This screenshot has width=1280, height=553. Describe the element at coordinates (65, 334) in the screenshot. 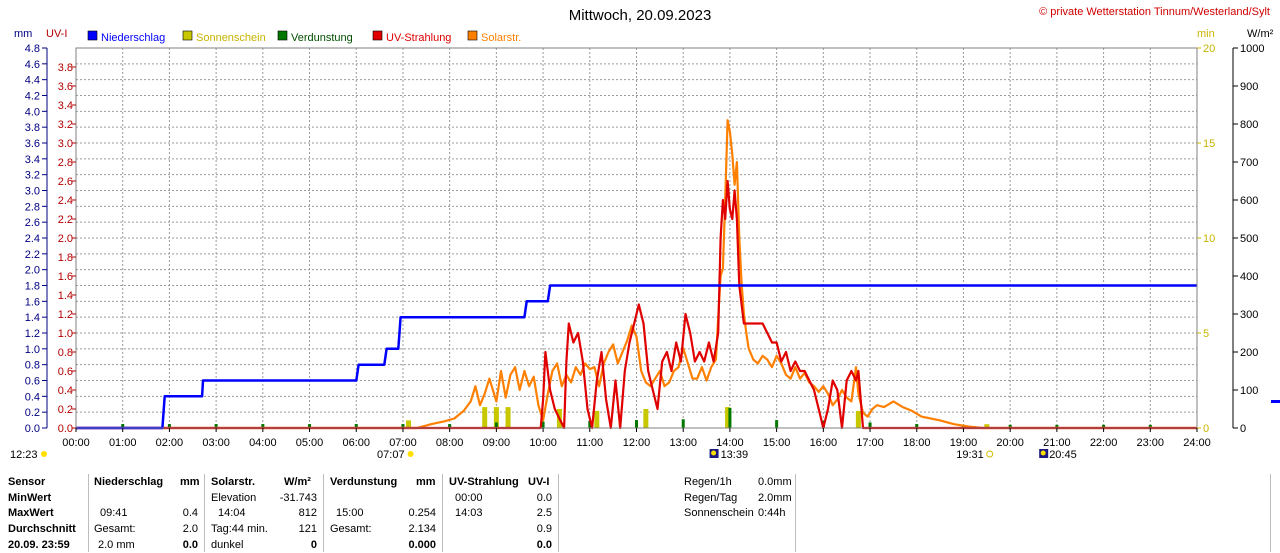

I see `uv-tick-label: 1.0` at that location.